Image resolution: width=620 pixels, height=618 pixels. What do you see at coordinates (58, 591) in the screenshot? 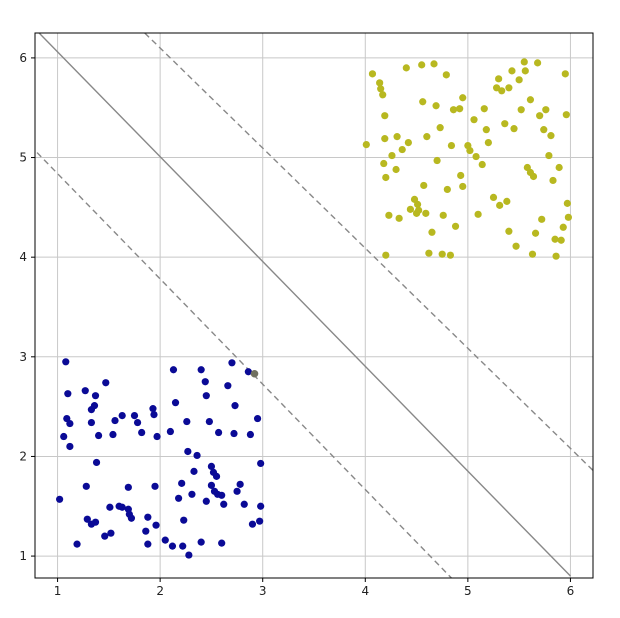
I see `x-tick-label: 1` at bounding box center [58, 591].